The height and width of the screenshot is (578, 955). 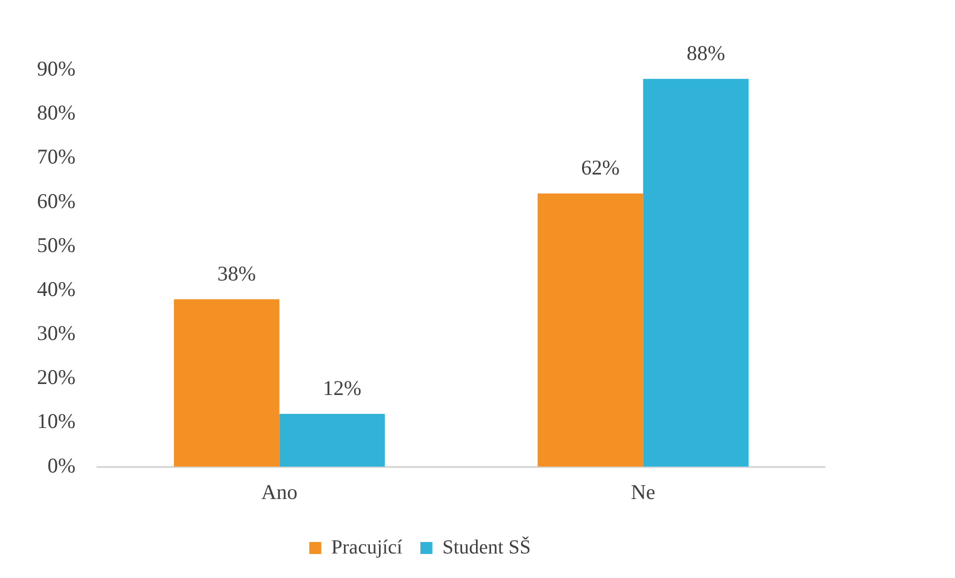 What do you see at coordinates (56, 244) in the screenshot?
I see `y-tick-label: 50%` at bounding box center [56, 244].